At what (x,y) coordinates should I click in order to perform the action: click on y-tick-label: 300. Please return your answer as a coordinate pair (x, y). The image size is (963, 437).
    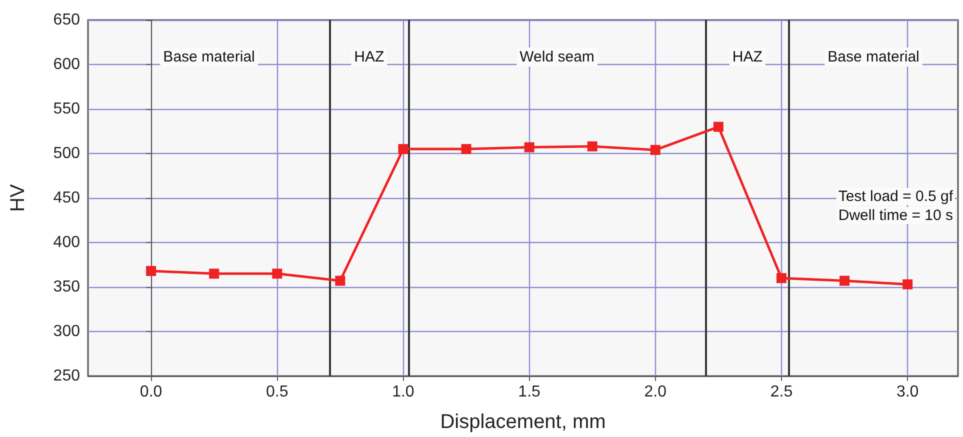
    Looking at the image, I should click on (66, 331).